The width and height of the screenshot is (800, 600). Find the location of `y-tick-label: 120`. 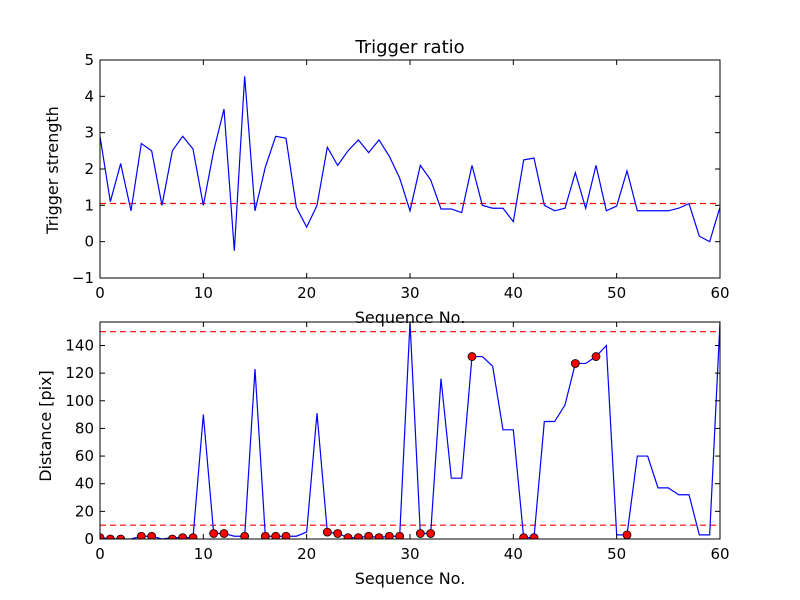

y-tick-label: 120 is located at coordinates (79, 373).